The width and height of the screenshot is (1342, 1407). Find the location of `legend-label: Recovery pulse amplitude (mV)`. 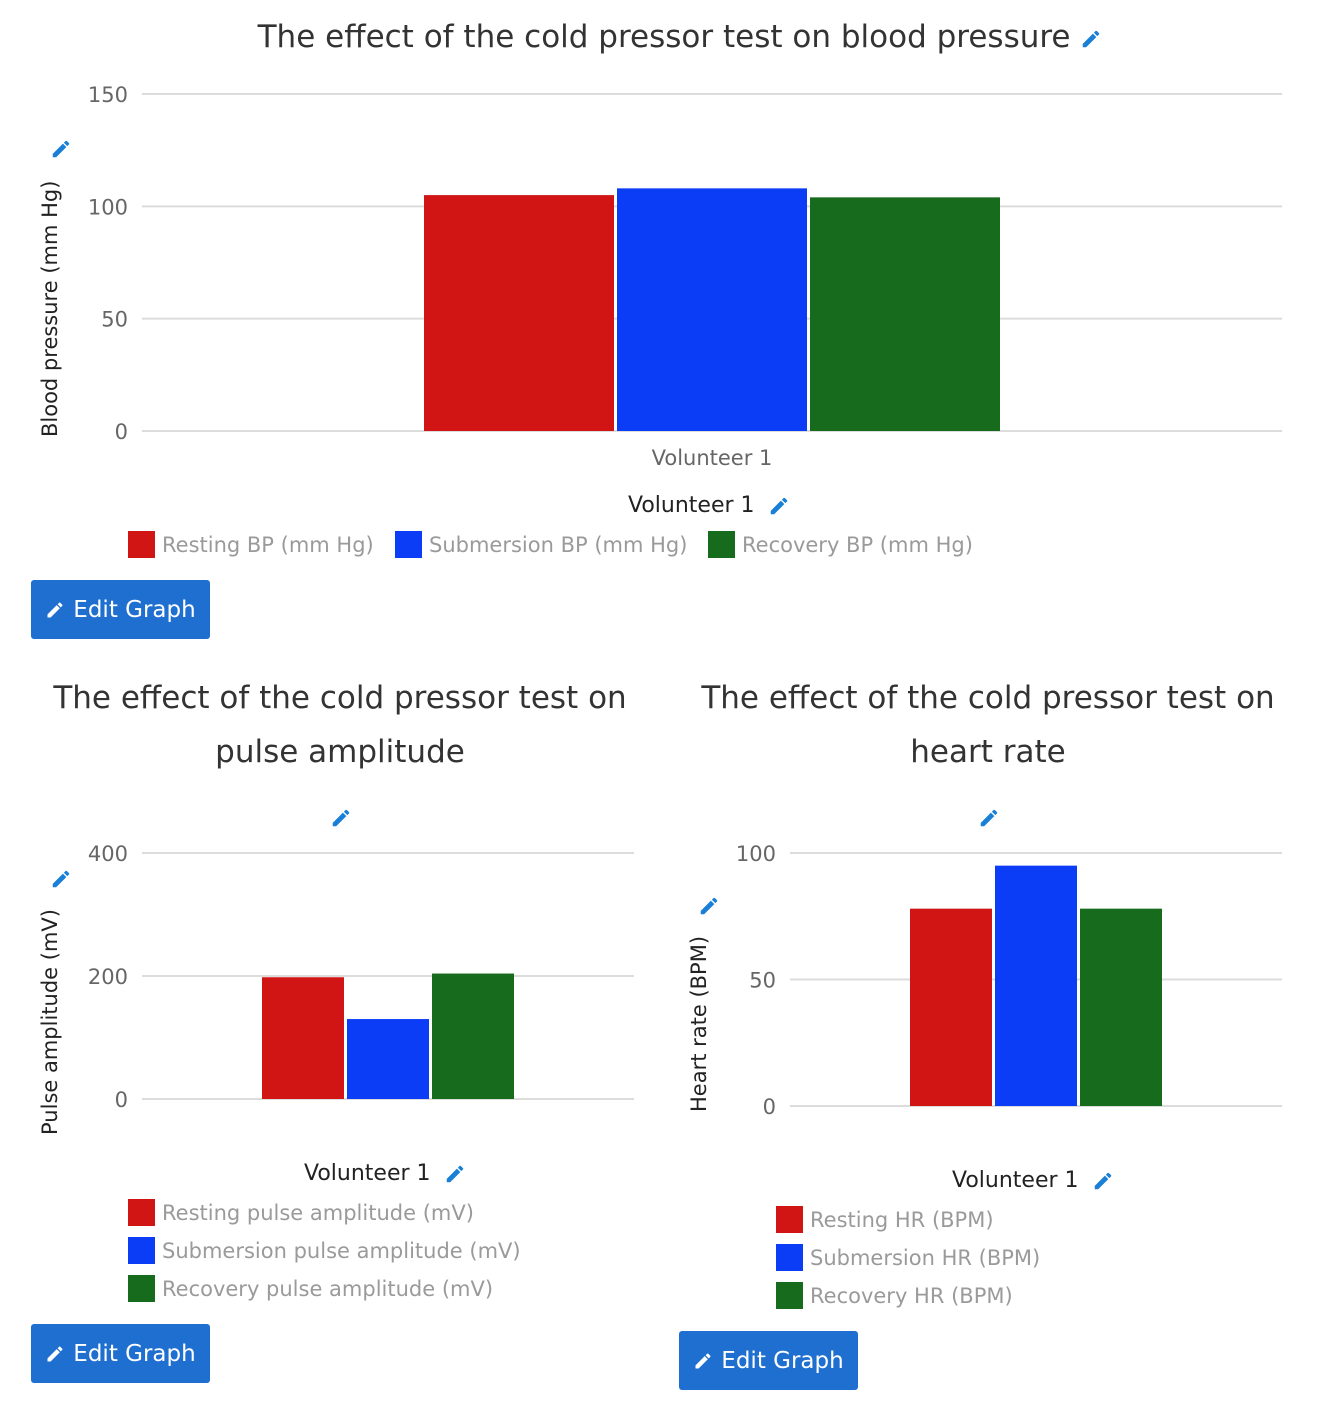

legend-label: Recovery pulse amplitude (mV) is located at coordinates (328, 1288).